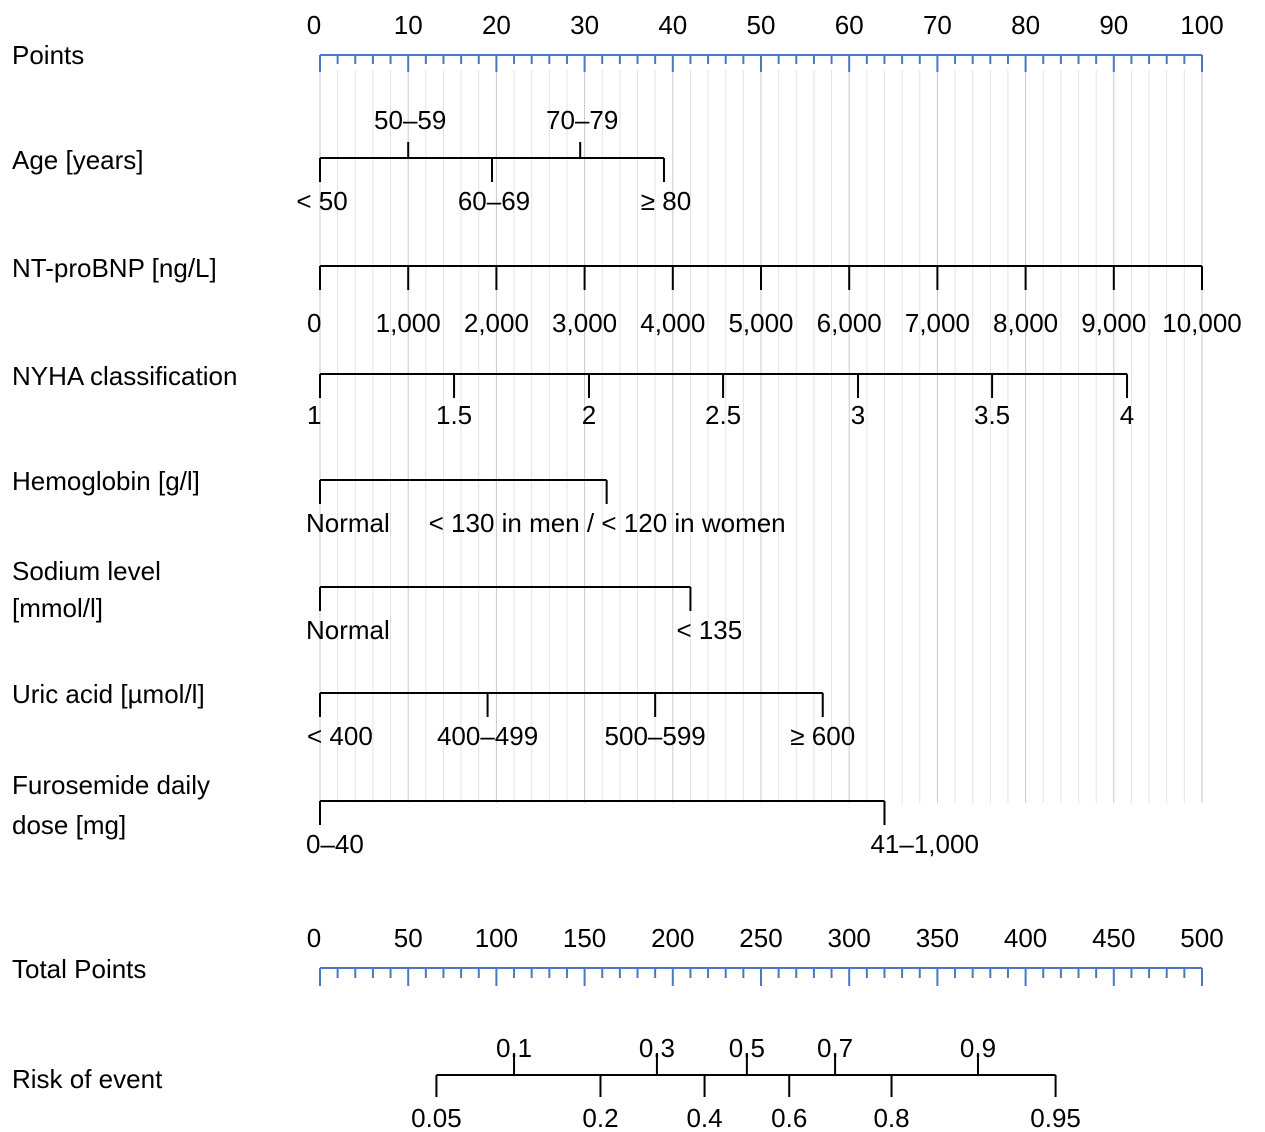 This screenshot has height=1132, width=1265. What do you see at coordinates (1113, 25) in the screenshot?
I see `points-tick-label: 90` at bounding box center [1113, 25].